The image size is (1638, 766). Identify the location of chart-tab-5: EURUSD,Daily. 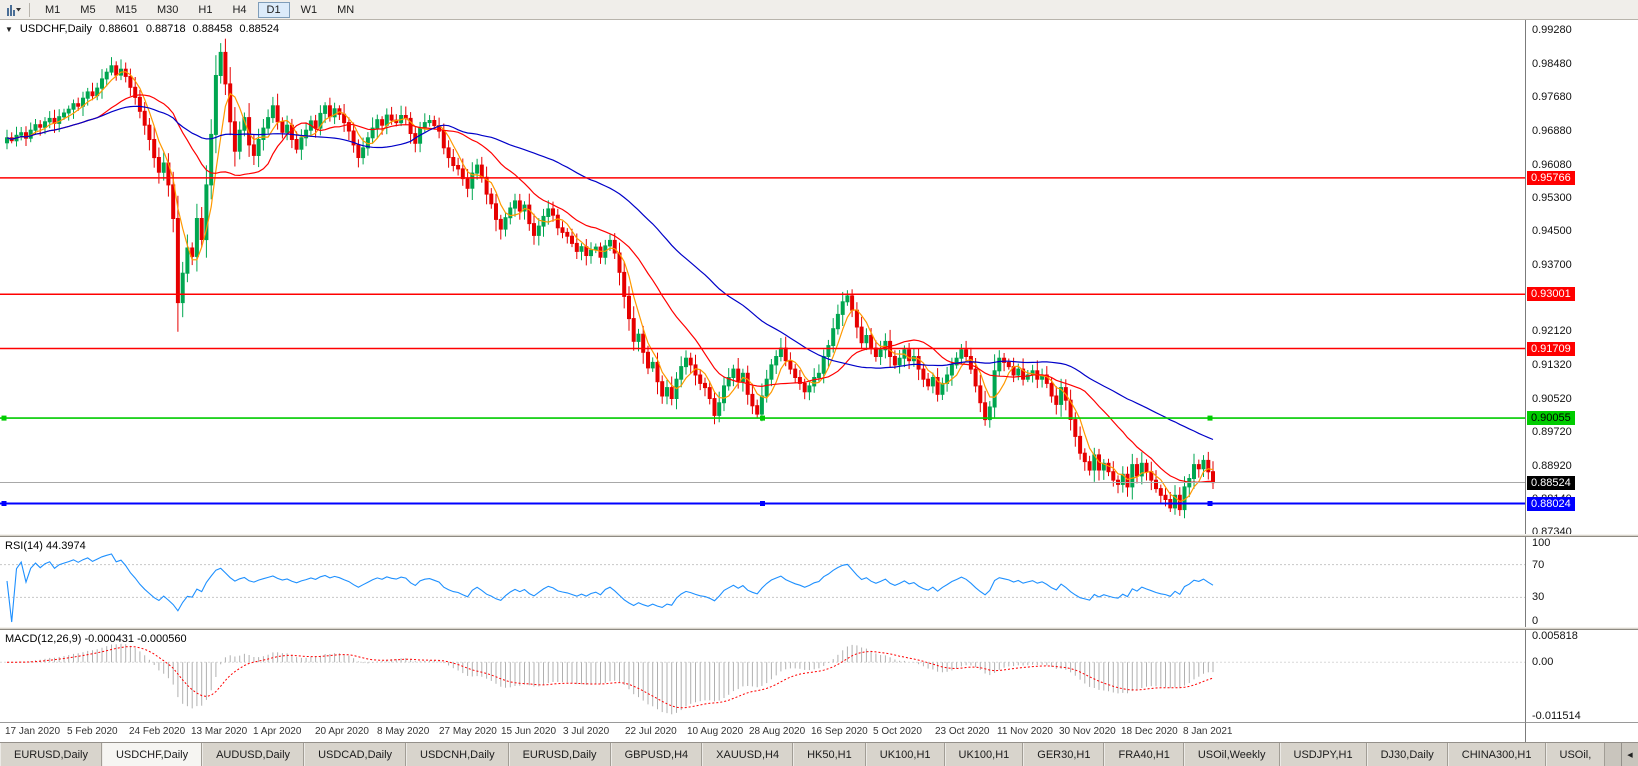
(559, 754).